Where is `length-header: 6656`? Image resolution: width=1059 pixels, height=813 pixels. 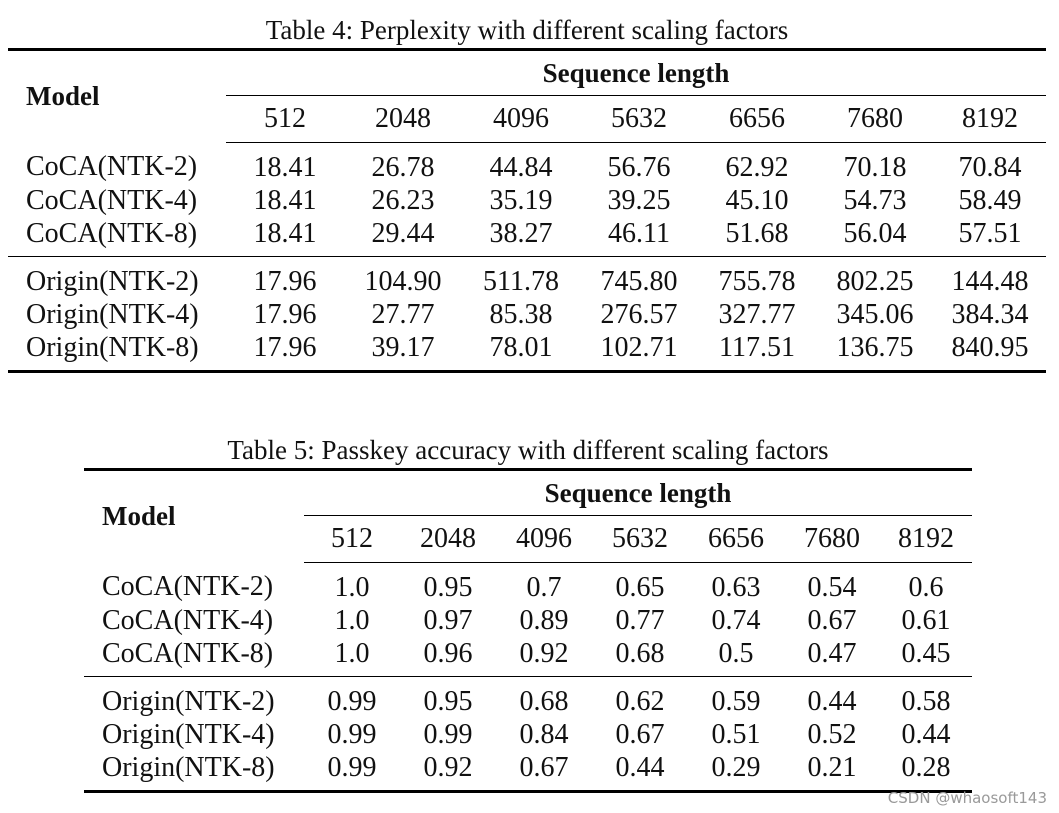
length-header: 6656 is located at coordinates (736, 539).